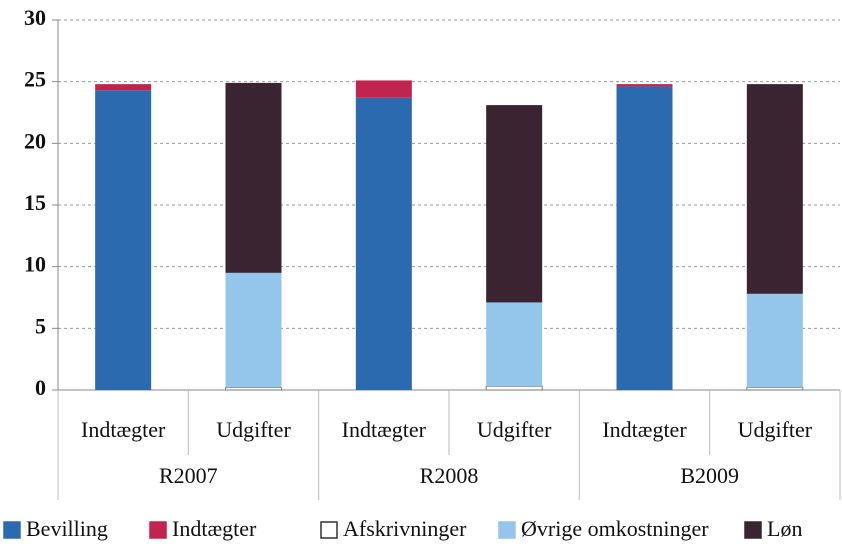 The height and width of the screenshot is (551, 842). Describe the element at coordinates (405, 528) in the screenshot. I see `legend-label: Afskrivninger` at that location.